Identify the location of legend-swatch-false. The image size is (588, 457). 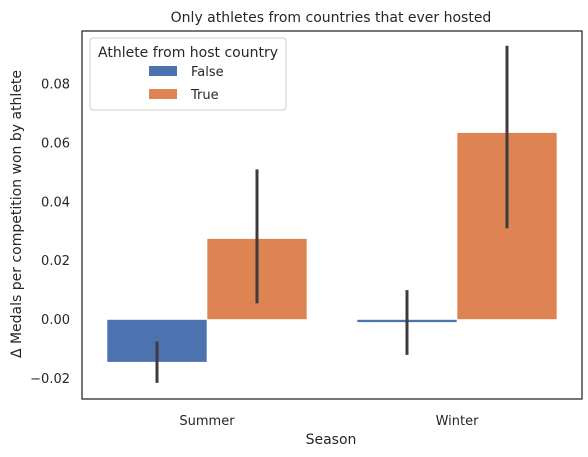
(163, 71).